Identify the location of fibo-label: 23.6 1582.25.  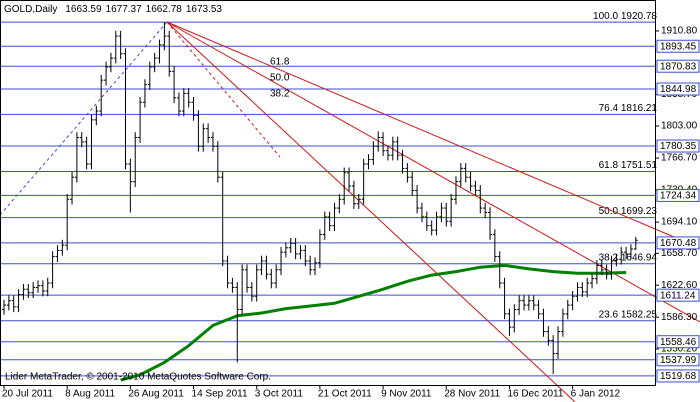
(628, 314).